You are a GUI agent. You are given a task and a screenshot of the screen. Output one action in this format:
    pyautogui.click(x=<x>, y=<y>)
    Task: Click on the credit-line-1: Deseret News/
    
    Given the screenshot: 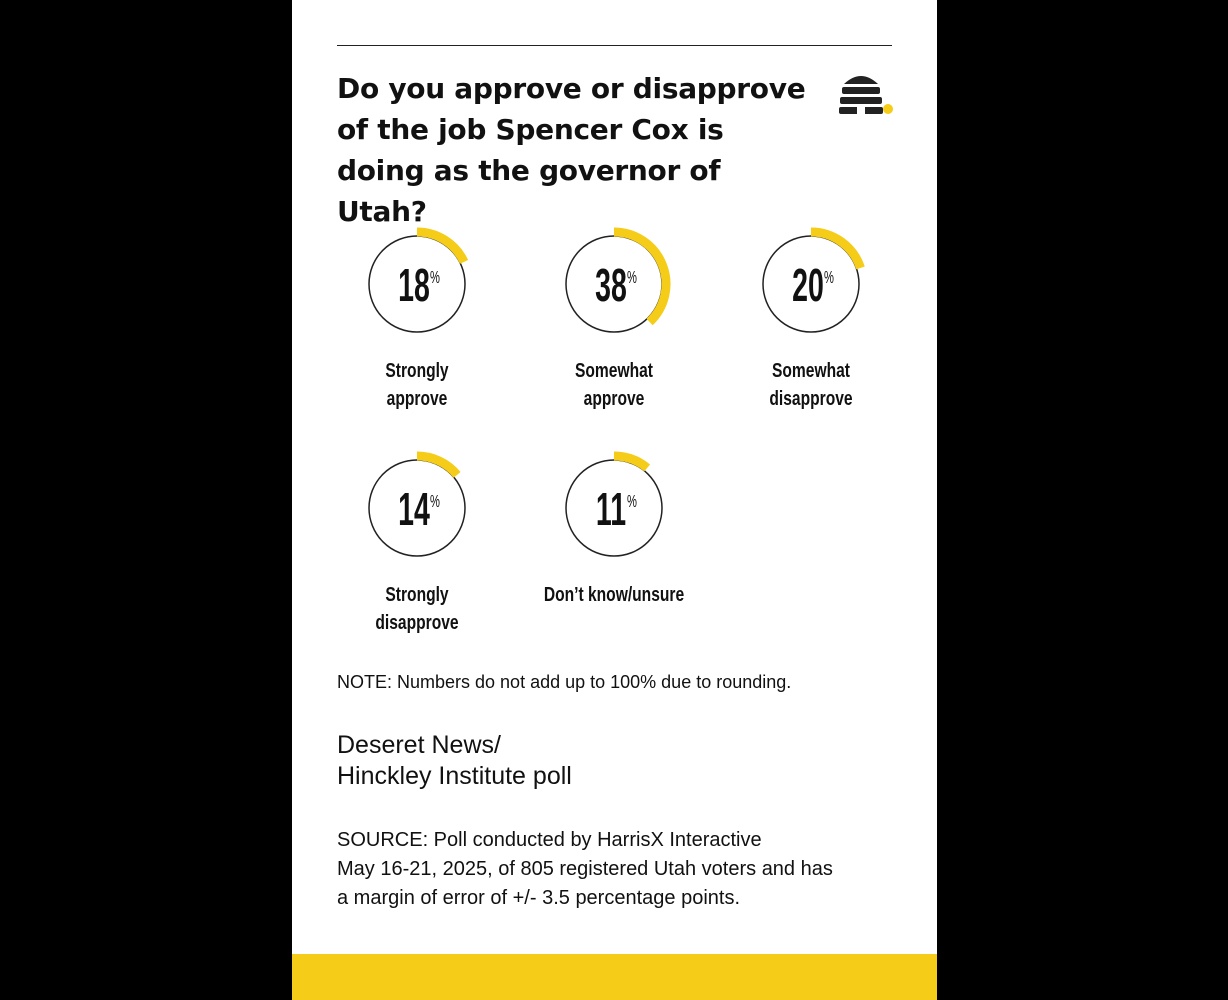 What is the action you would take?
    pyautogui.click(x=419, y=745)
    